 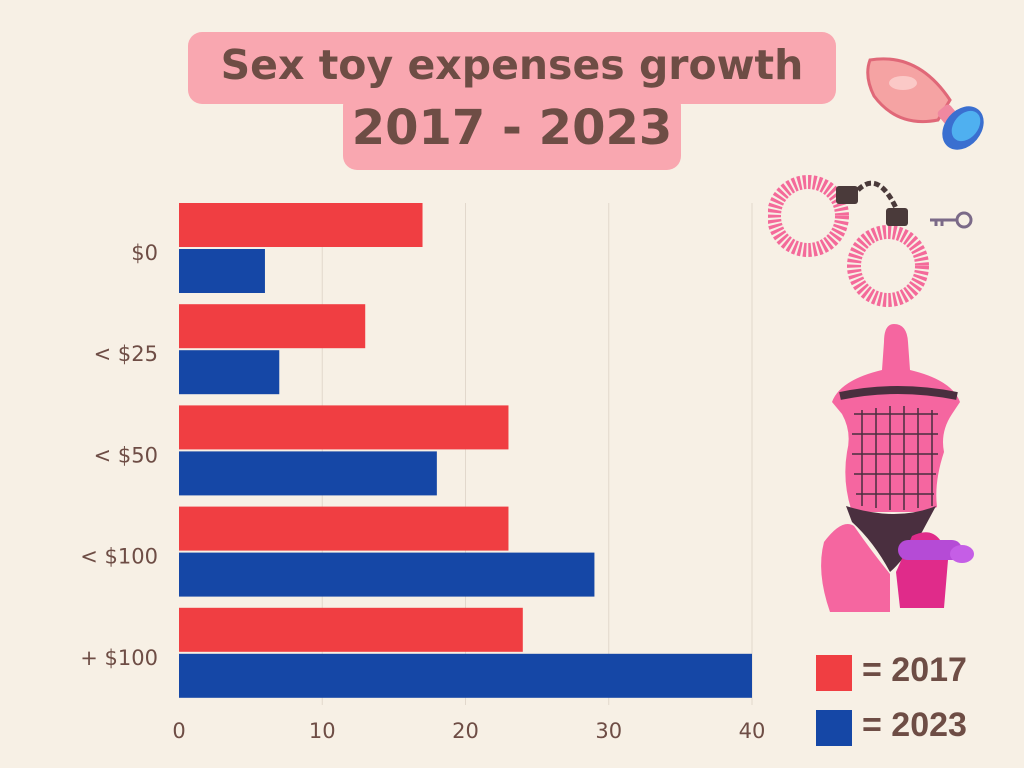 What do you see at coordinates (914, 670) in the screenshot?
I see `legend-label-2017: = 2017` at bounding box center [914, 670].